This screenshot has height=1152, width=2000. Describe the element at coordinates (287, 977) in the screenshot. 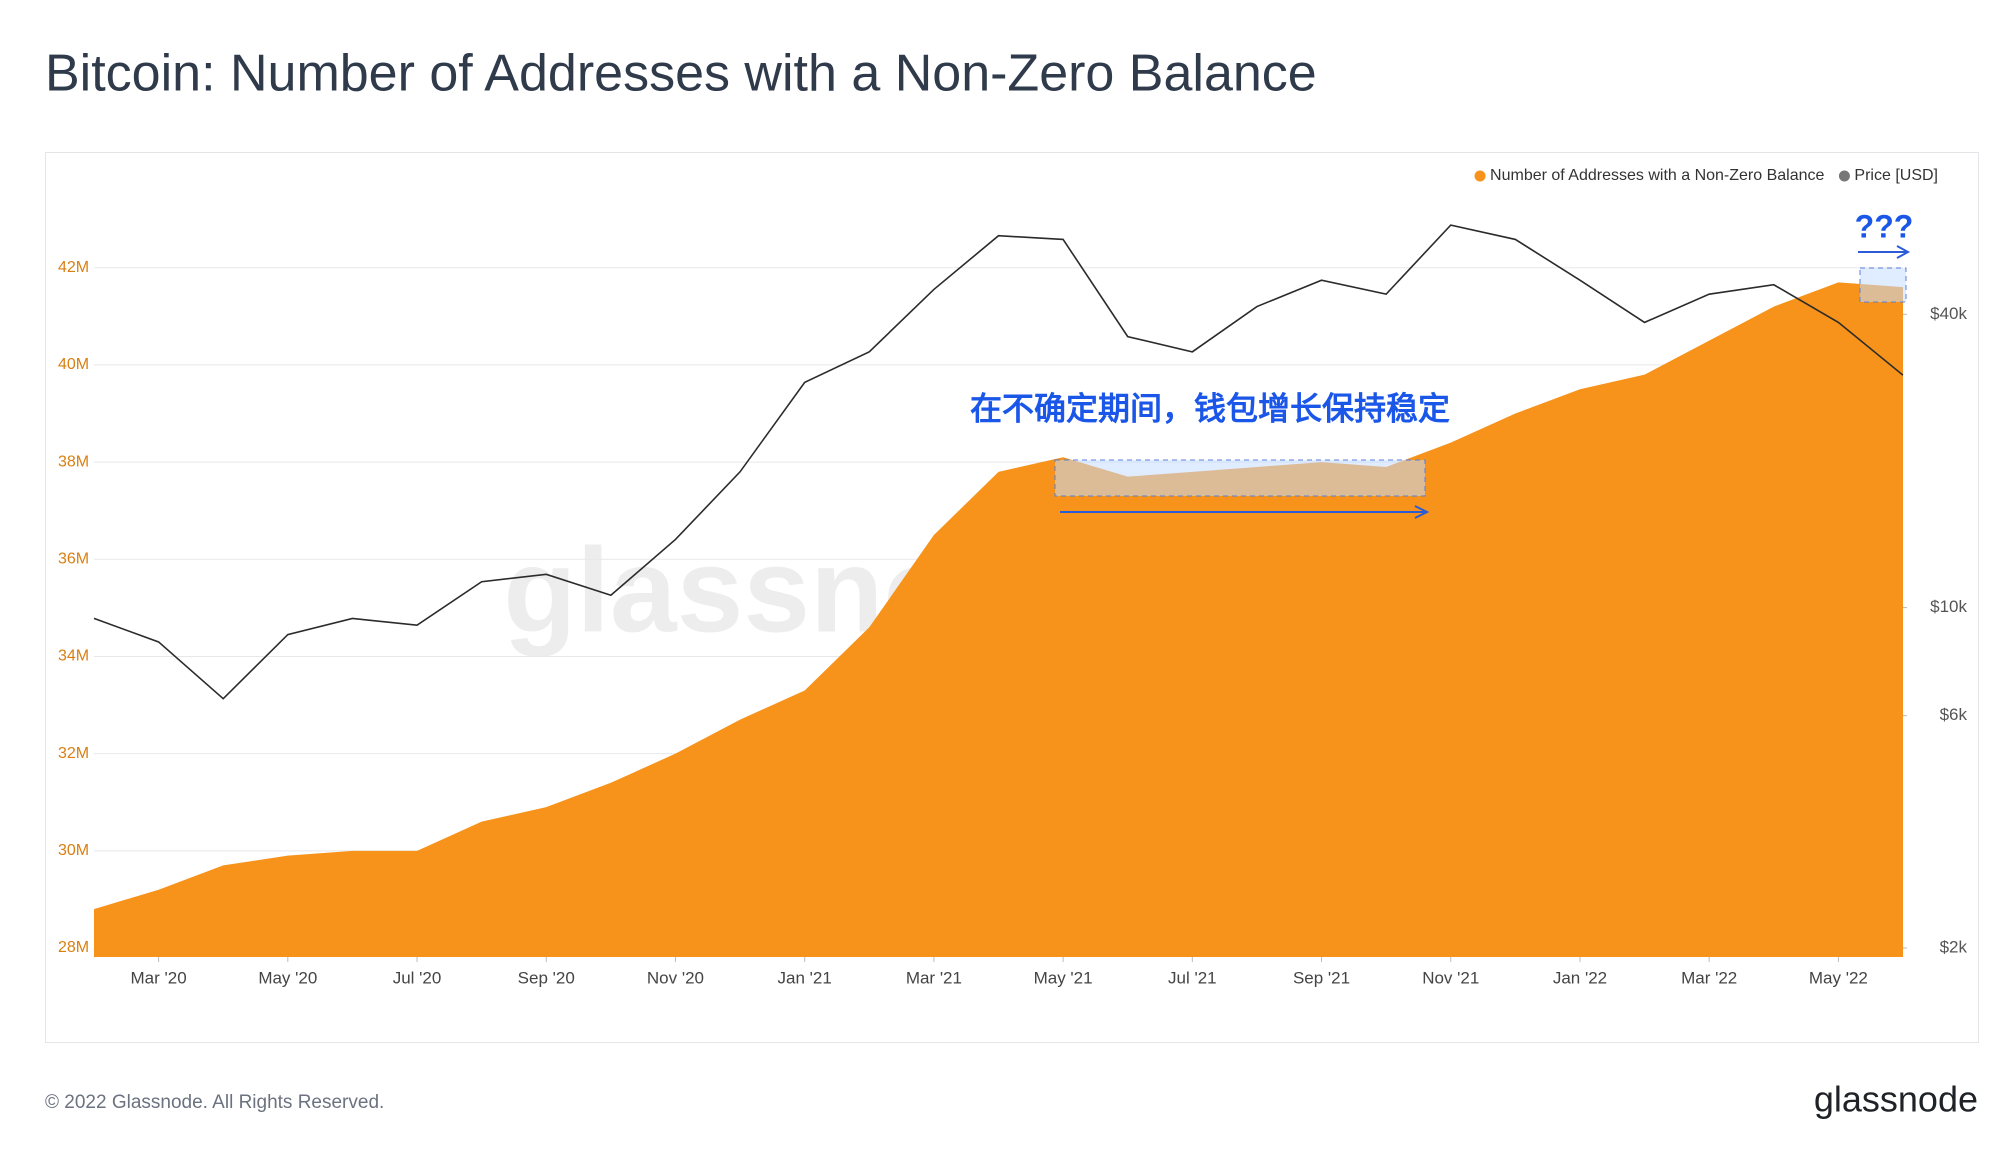

I see `x-tick-label: May '20` at that location.